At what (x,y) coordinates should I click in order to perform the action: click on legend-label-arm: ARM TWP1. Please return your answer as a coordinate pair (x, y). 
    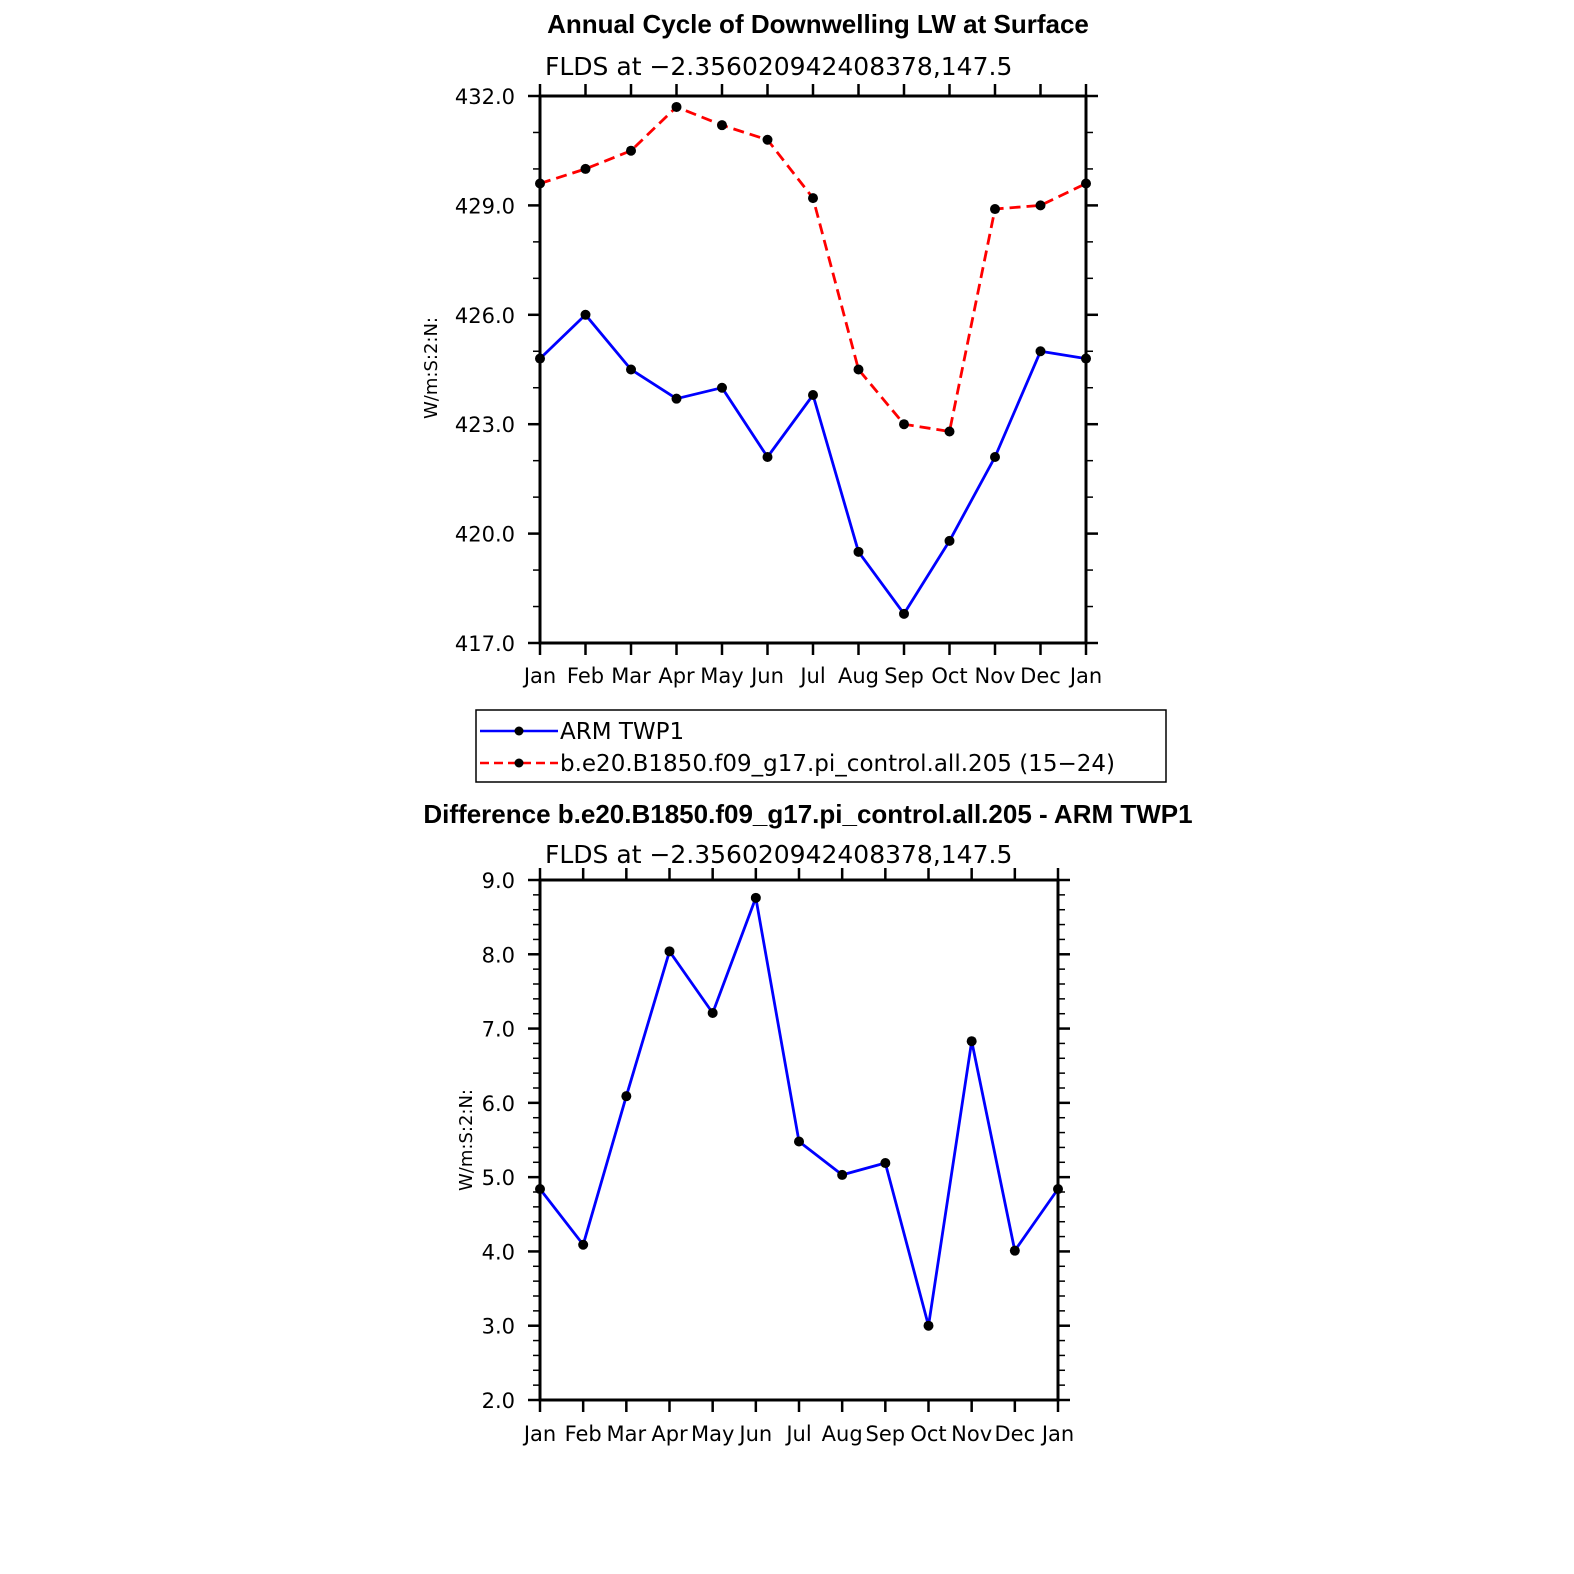
    Looking at the image, I should click on (622, 732).